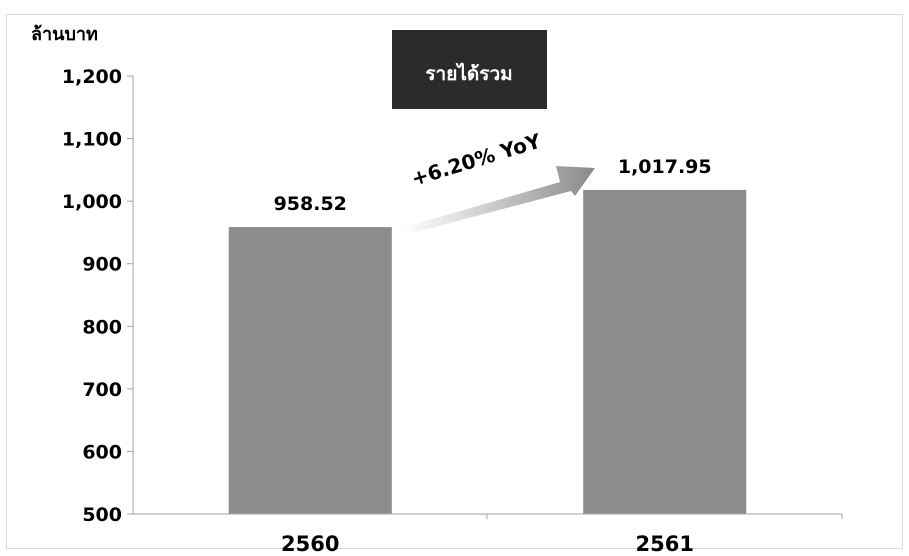  Describe the element at coordinates (487, 544) in the screenshot. I see `x-axis-category-labels: 2560 2561` at that location.